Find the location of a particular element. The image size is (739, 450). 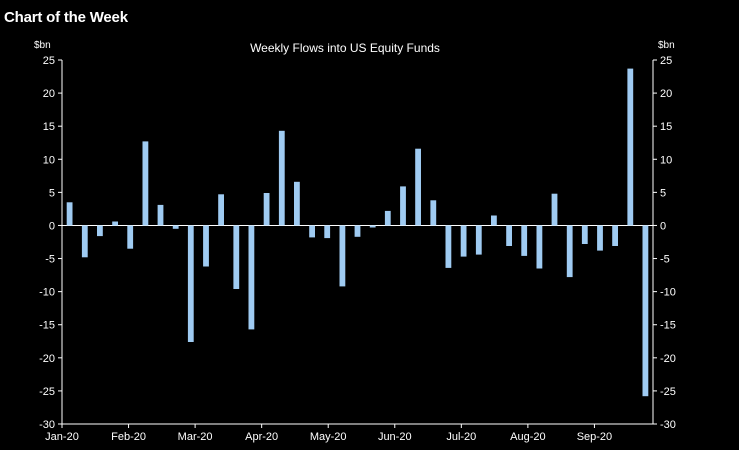

y-tick-label-left: -20 is located at coordinates (47, 359).